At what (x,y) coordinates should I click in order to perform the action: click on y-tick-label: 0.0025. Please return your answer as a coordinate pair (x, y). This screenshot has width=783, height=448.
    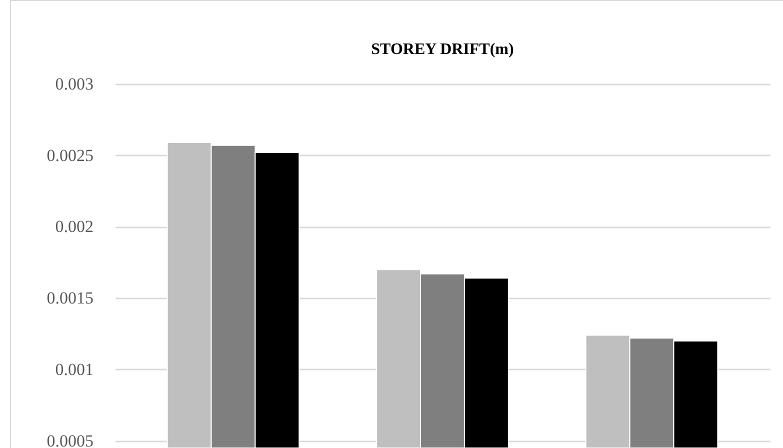
    Looking at the image, I should click on (70, 155).